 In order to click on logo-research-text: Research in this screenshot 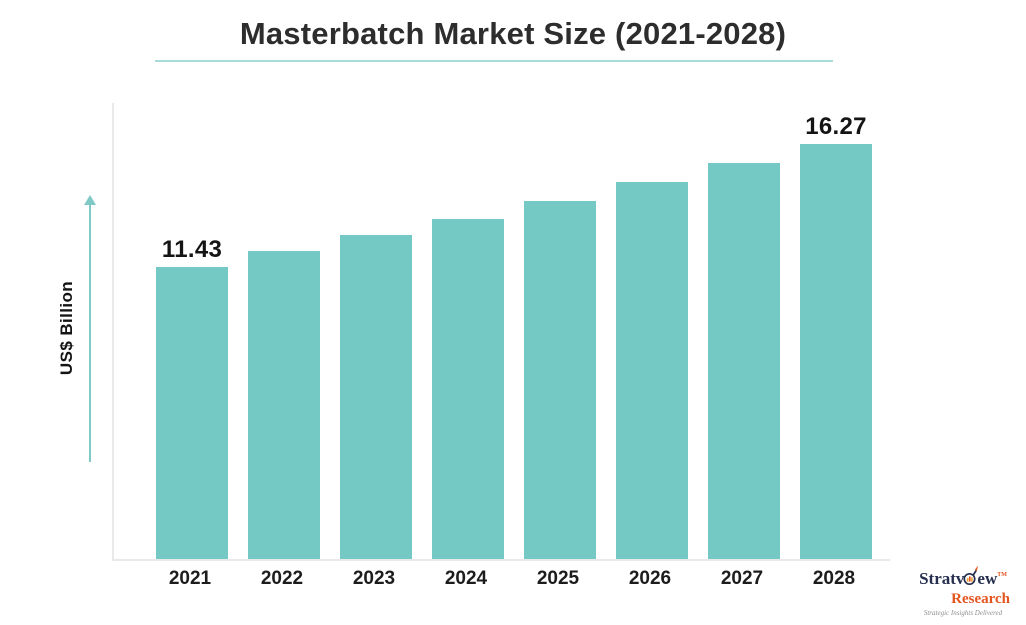, I will do `click(980, 598)`.